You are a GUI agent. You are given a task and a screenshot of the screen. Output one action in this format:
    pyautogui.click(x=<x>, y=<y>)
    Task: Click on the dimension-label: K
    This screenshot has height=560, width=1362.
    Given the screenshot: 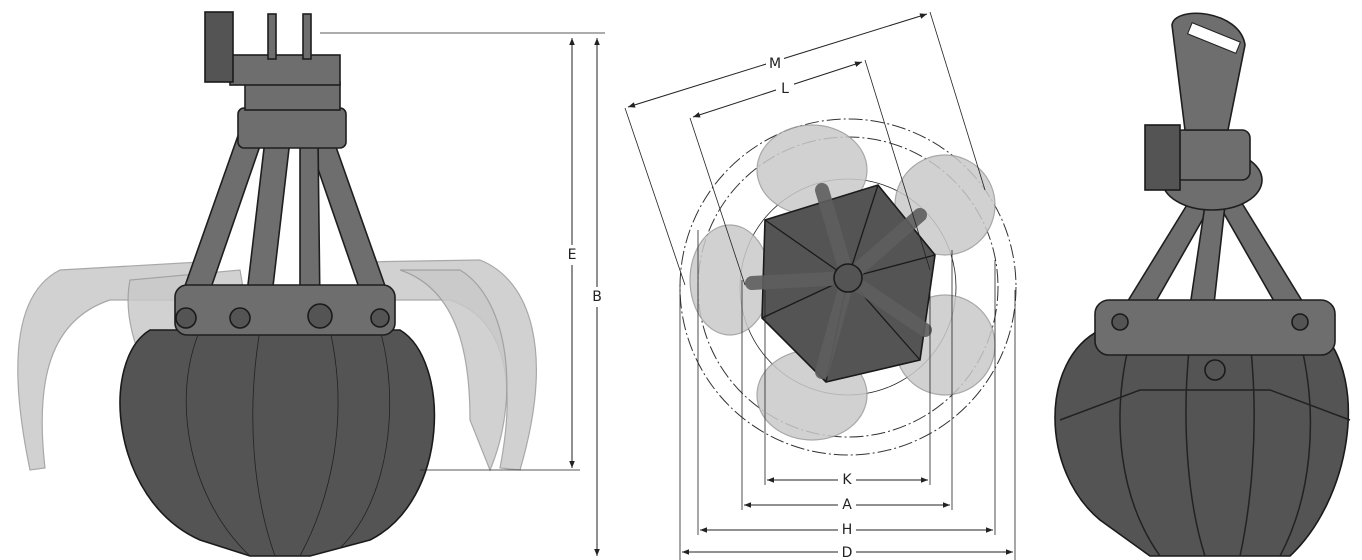 What is the action you would take?
    pyautogui.click(x=847, y=480)
    